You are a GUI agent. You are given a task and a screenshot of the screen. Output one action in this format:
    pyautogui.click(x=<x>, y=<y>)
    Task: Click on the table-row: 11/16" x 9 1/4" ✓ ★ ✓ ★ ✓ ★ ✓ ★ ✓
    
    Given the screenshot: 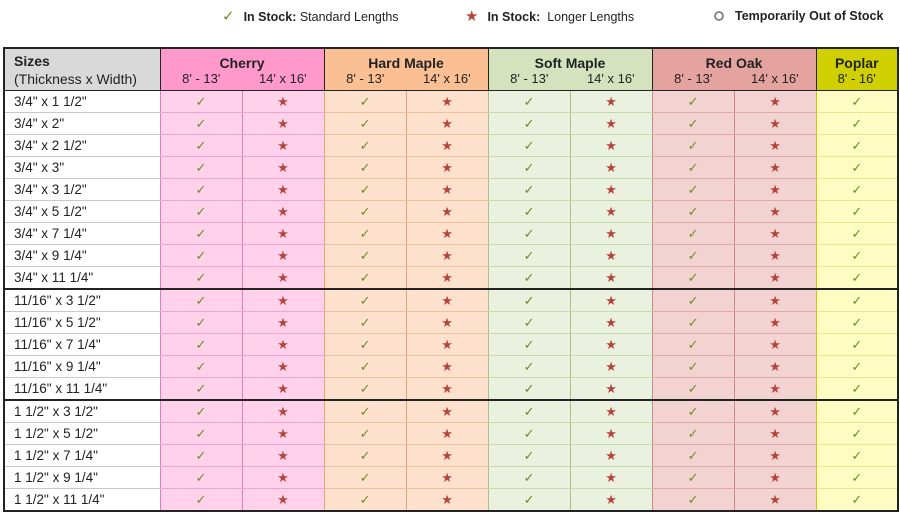 What is the action you would take?
    pyautogui.click(x=451, y=366)
    